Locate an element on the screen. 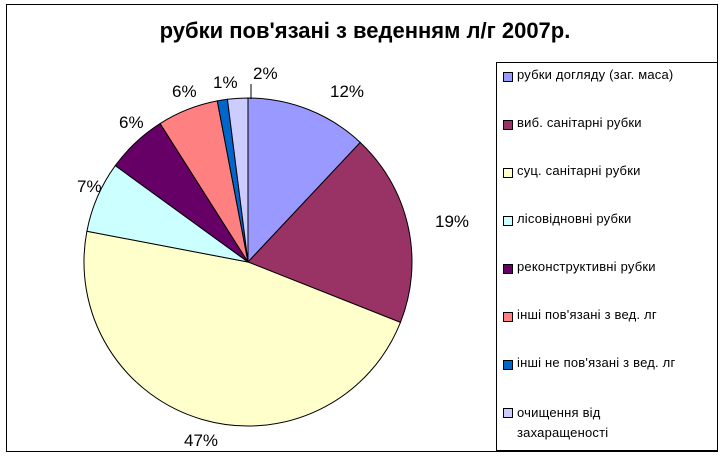 The image size is (725, 458). slice-percent-label: 19% is located at coordinates (452, 221).